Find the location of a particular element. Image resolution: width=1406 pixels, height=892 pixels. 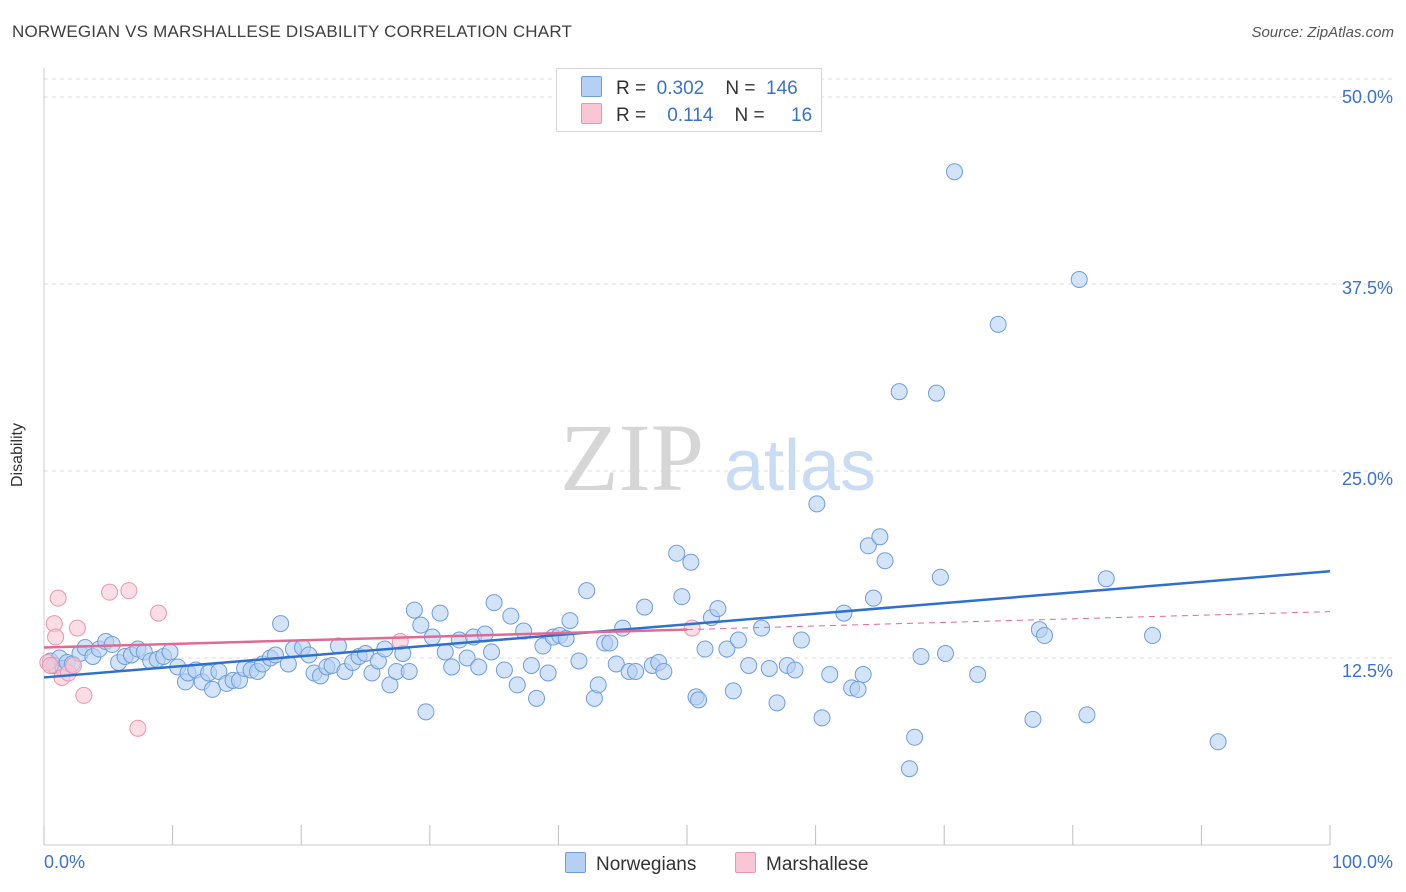

norwegians-legend-label: Norwegians is located at coordinates (646, 864).